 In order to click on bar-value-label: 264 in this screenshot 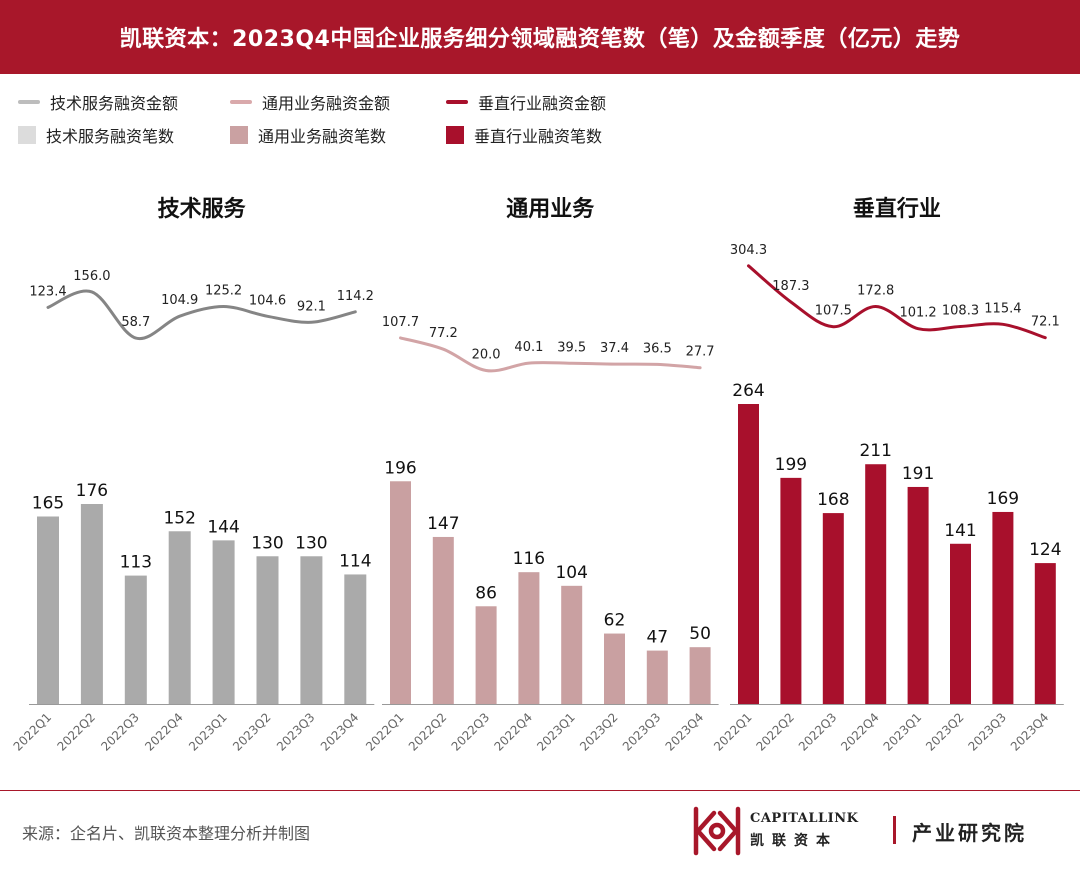, I will do `click(748, 391)`.